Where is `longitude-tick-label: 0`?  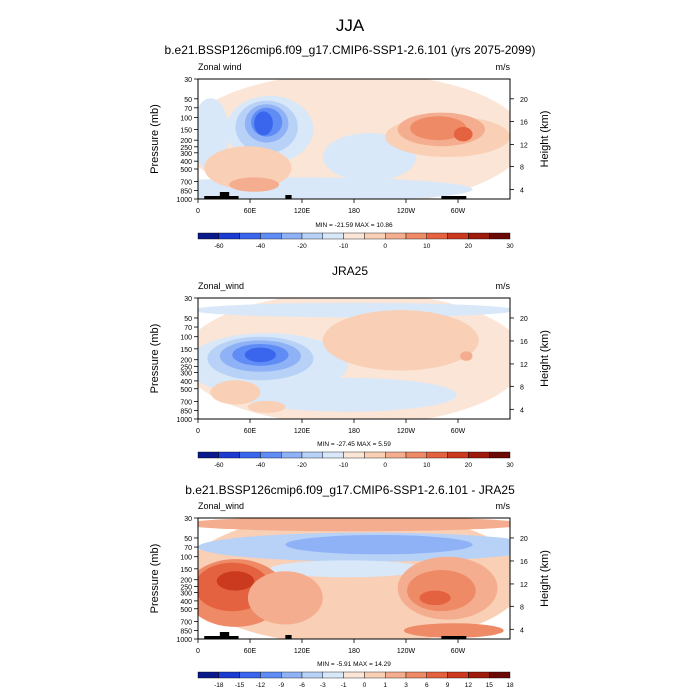 longitude-tick-label: 0 is located at coordinates (198, 431).